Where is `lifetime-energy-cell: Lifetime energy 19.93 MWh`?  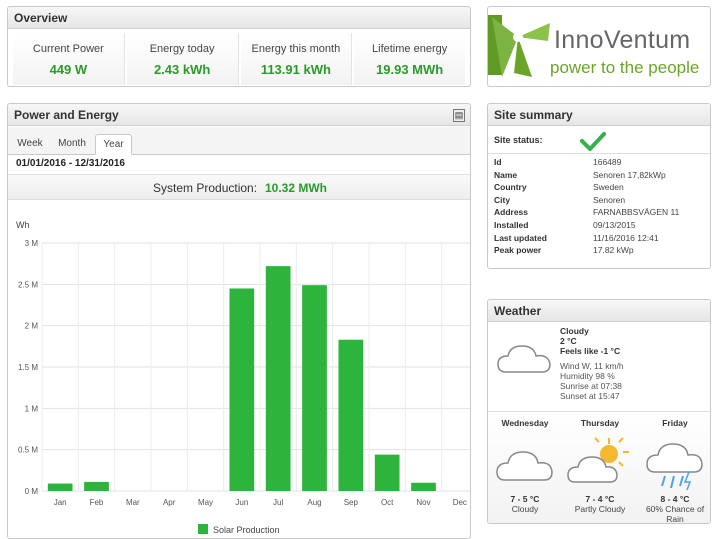
lifetime-energy-cell: Lifetime energy 19.93 MWh is located at coordinates (409, 59).